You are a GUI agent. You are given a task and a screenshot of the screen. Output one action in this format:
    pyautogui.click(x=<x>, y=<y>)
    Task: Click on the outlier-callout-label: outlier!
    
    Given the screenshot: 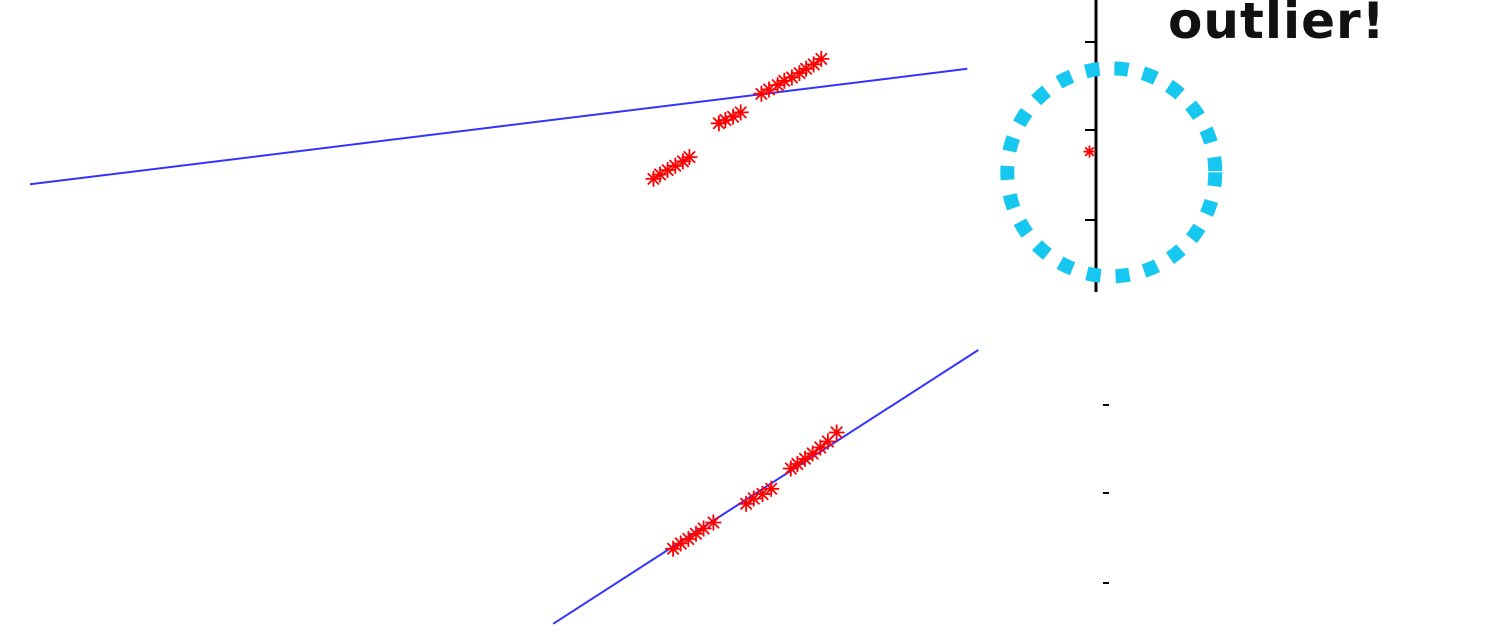 What is the action you would take?
    pyautogui.click(x=1277, y=25)
    